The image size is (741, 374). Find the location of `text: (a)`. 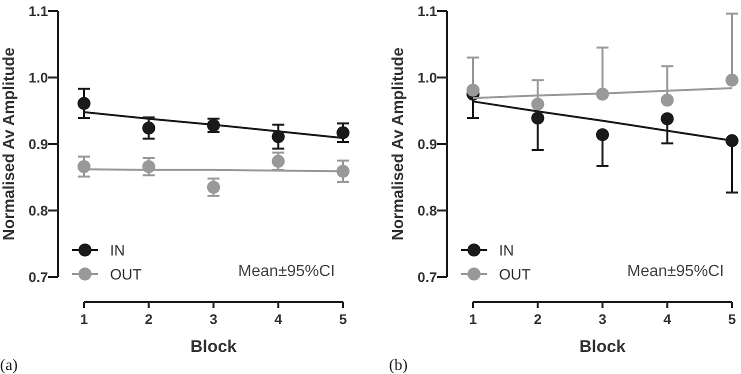

text: (a) is located at coordinates (9, 365).